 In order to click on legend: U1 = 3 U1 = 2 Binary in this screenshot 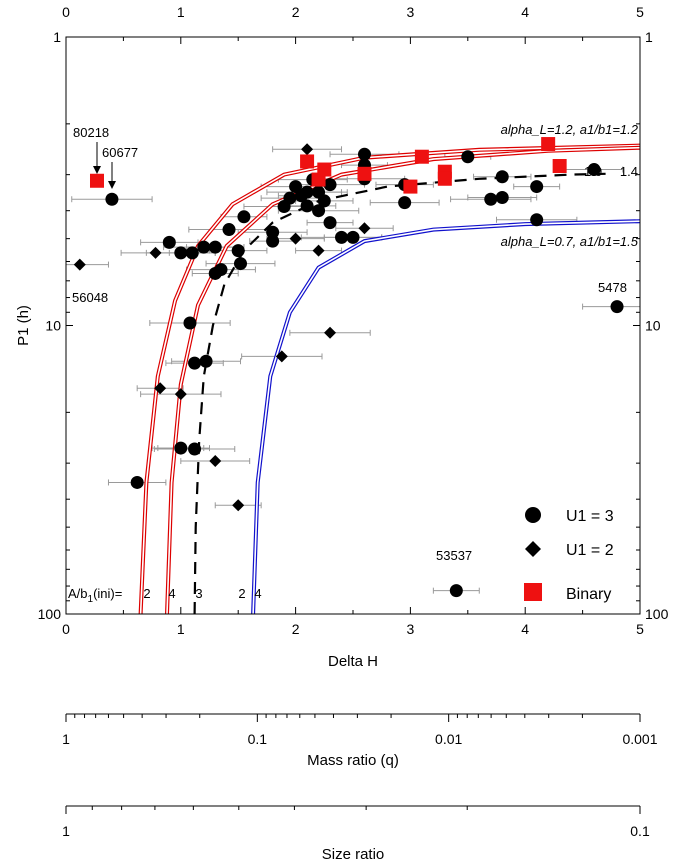, I will do `click(569, 555)`.